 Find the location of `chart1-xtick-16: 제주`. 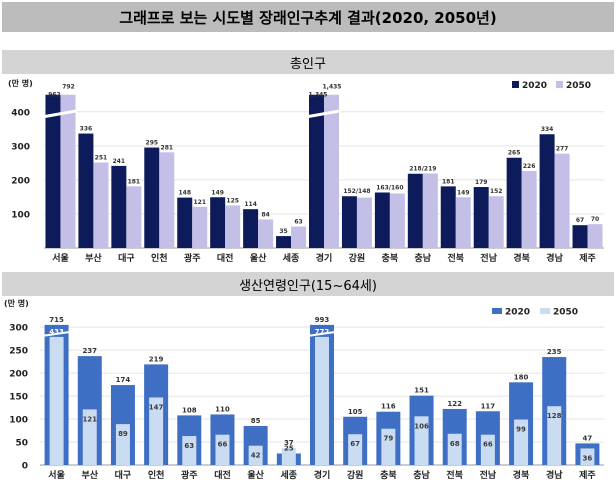

chart1-xtick-16: 제주 is located at coordinates (587, 258).